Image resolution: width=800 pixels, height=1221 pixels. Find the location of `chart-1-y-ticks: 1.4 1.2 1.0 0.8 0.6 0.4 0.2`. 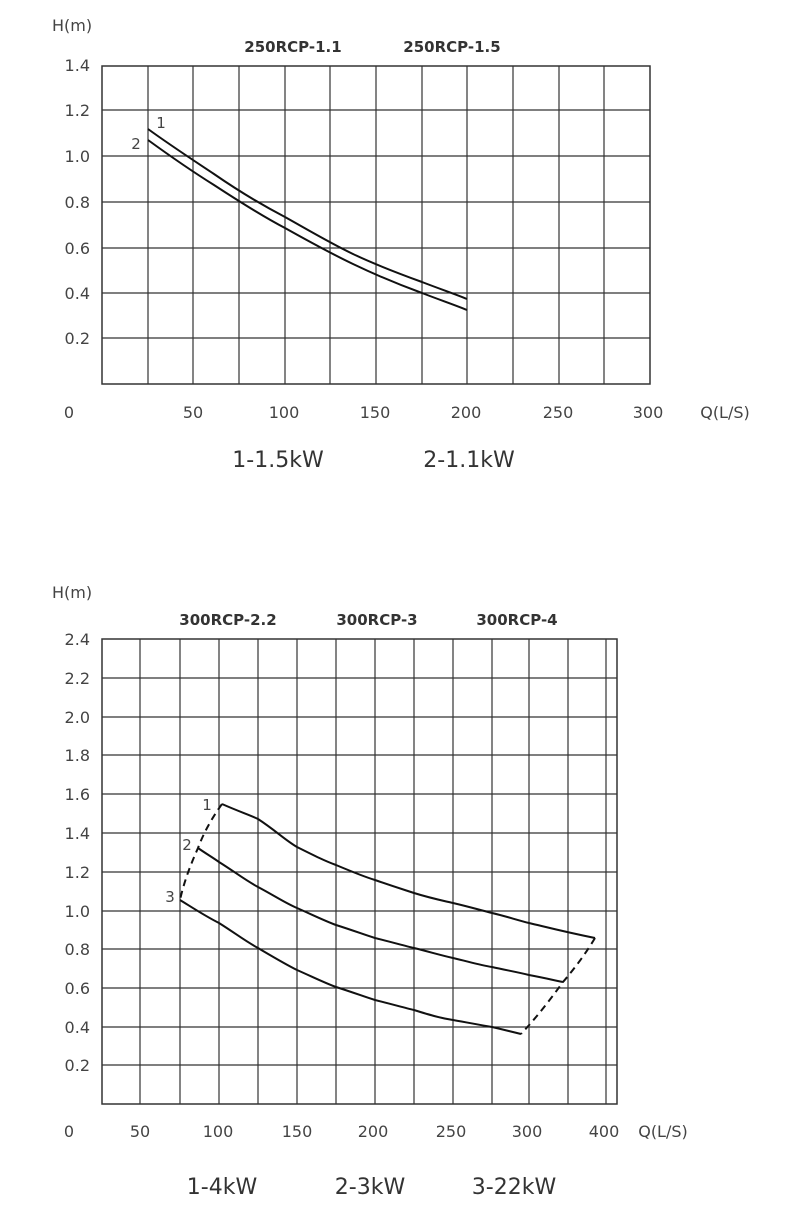

chart-1-y-ticks: 1.4 1.2 1.0 0.8 0.6 0.4 0.2 is located at coordinates (77, 202).